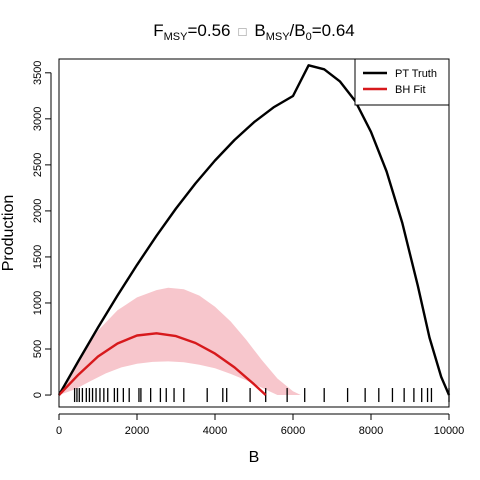 The image size is (480, 480). Describe the element at coordinates (254, 457) in the screenshot. I see `x-axis-title: B` at that location.